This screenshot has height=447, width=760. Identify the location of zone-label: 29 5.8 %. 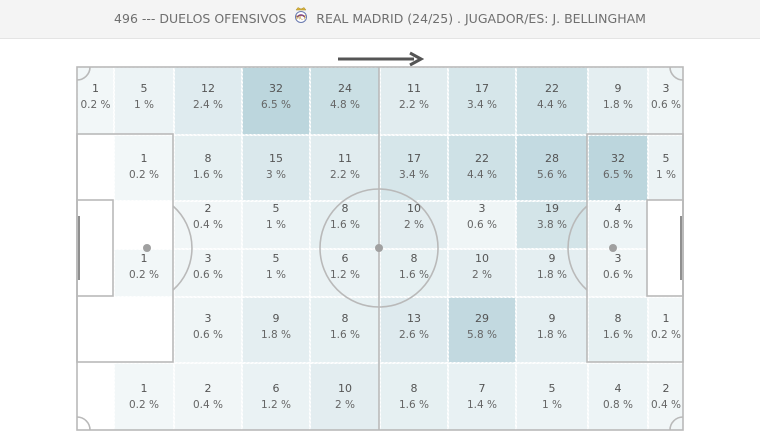
(482, 327).